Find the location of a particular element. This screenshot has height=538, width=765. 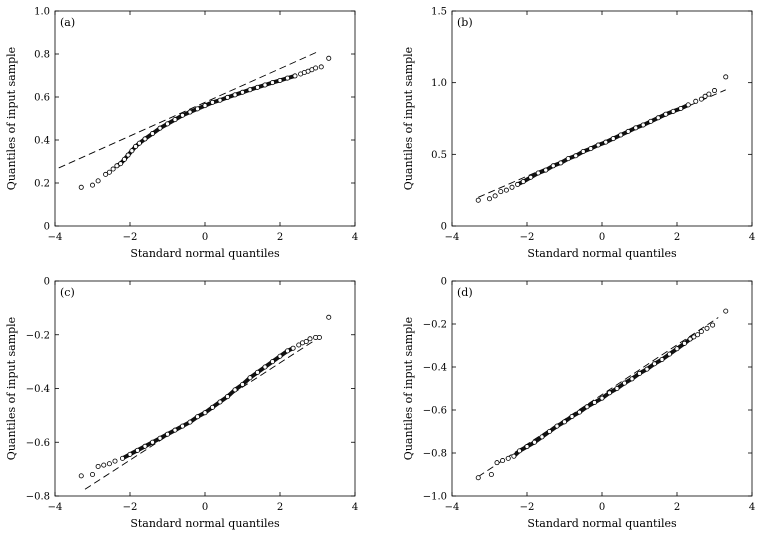

panel-label: (d) is located at coordinates (465, 292).